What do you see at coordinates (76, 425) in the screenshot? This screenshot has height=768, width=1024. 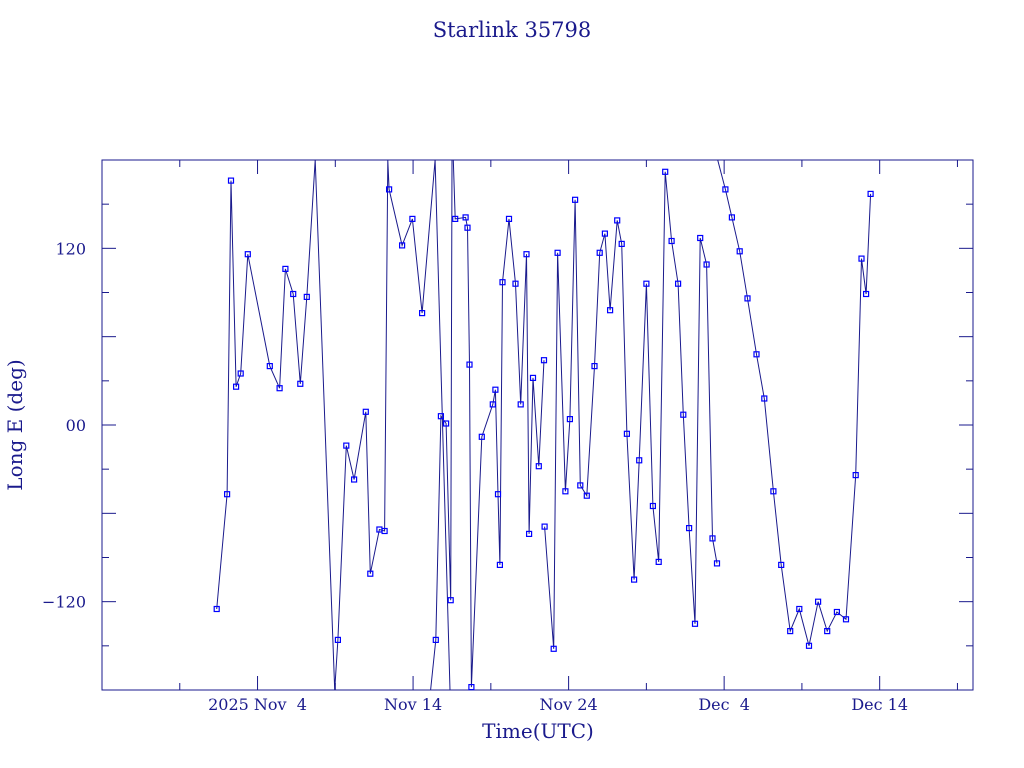 I see `y-tick-label: 00` at bounding box center [76, 425].